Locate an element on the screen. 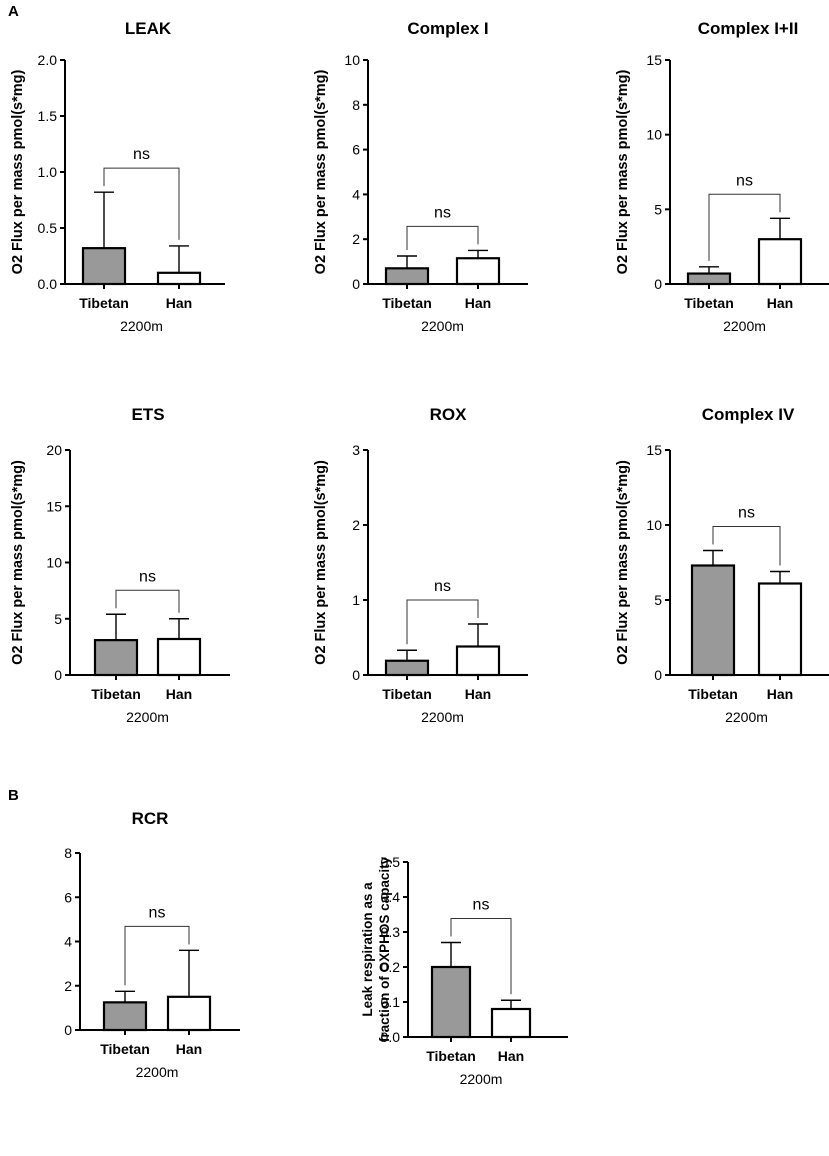 This screenshot has width=829, height=1156. y-tick-label: 0.2 is located at coordinates (391, 967).